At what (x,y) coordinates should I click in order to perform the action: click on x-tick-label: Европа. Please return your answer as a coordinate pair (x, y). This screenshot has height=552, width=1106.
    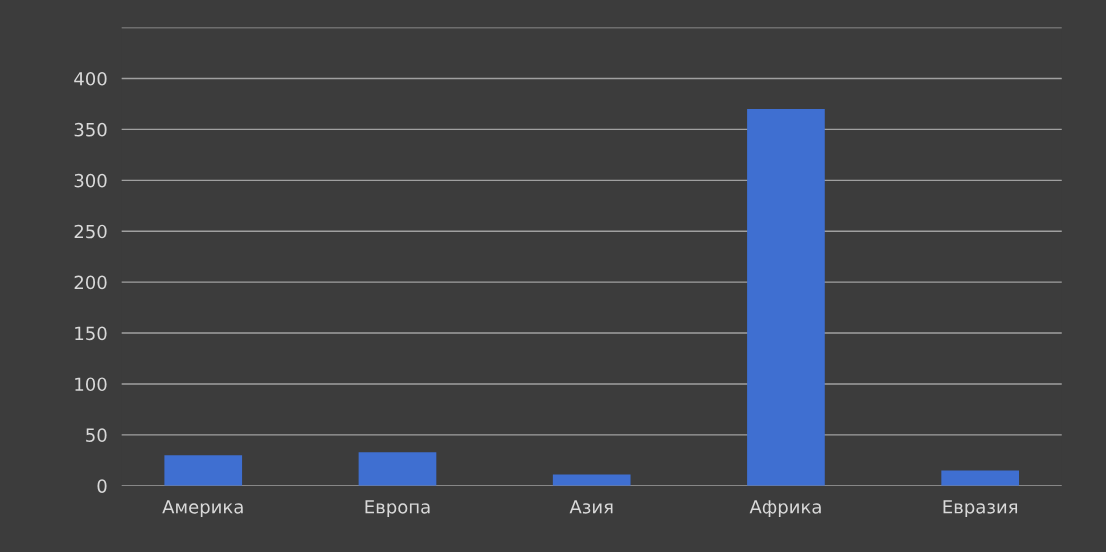
    Looking at the image, I should click on (397, 509).